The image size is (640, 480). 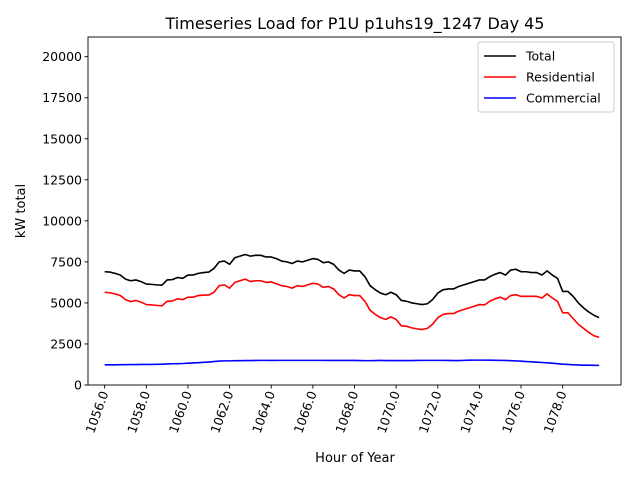 What do you see at coordinates (62, 97) in the screenshot?
I see `y-tick-label: 17500` at bounding box center [62, 97].